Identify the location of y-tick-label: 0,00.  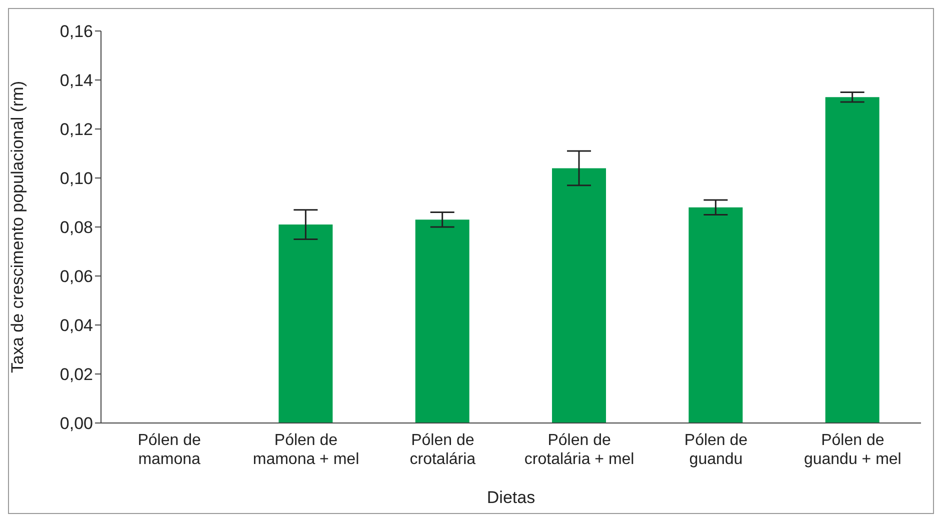
(76, 424).